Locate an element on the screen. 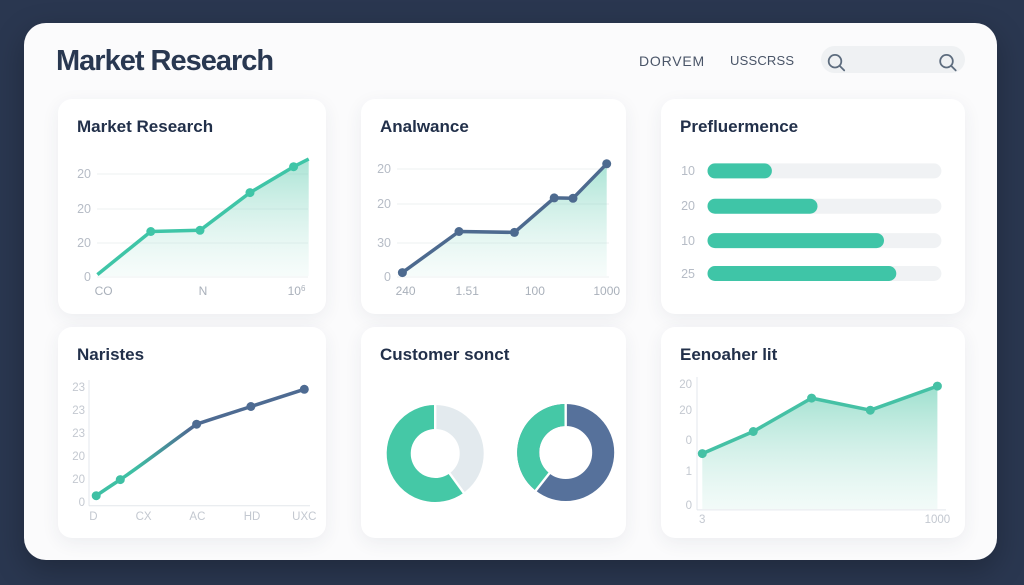  svg-text: 1 is located at coordinates (689, 472).